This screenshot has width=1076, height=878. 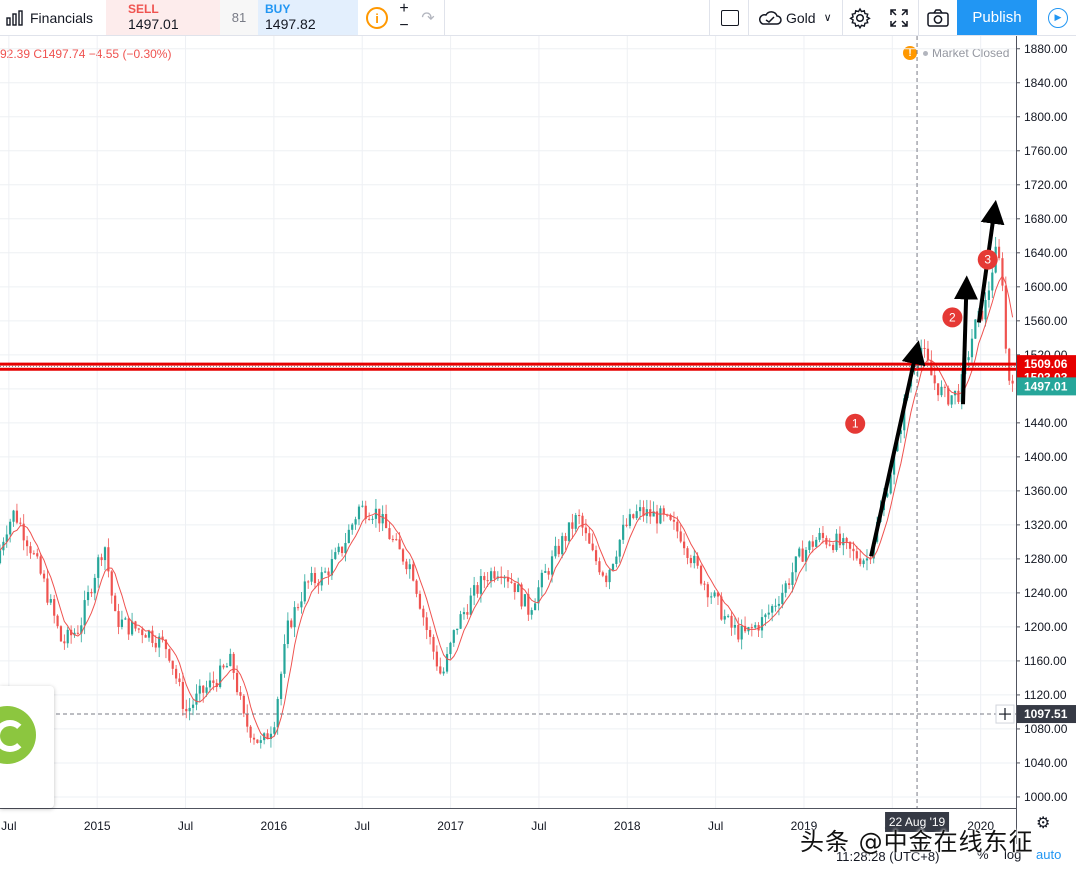 I want to click on trend-arrow, so click(x=966, y=340).